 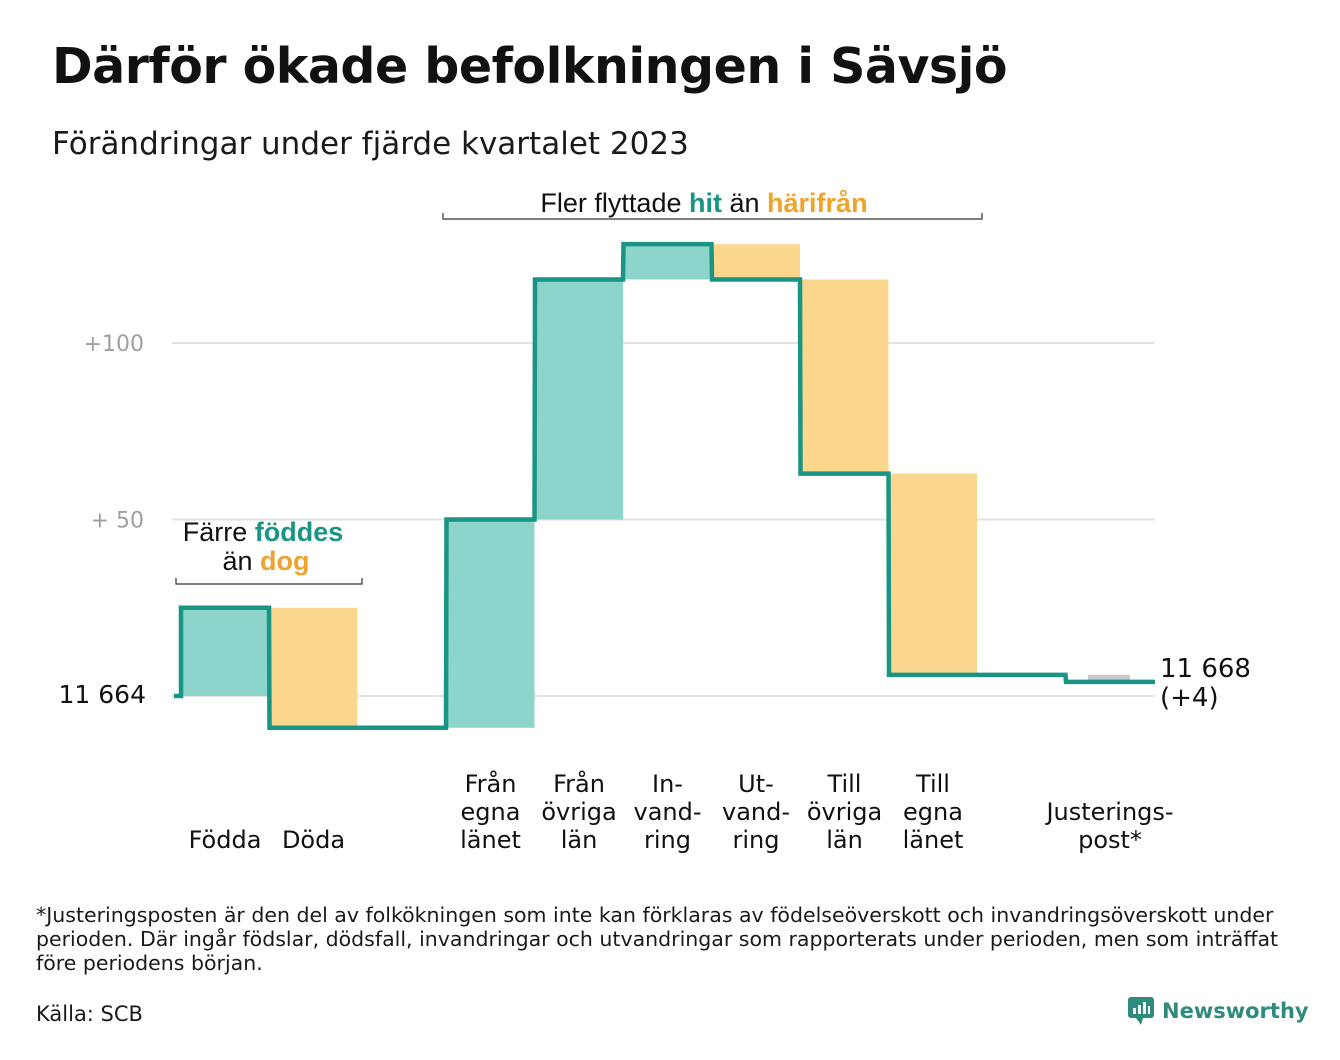 What do you see at coordinates (1141, 1011) in the screenshot?
I see `newsworthy-logo-icon` at bounding box center [1141, 1011].